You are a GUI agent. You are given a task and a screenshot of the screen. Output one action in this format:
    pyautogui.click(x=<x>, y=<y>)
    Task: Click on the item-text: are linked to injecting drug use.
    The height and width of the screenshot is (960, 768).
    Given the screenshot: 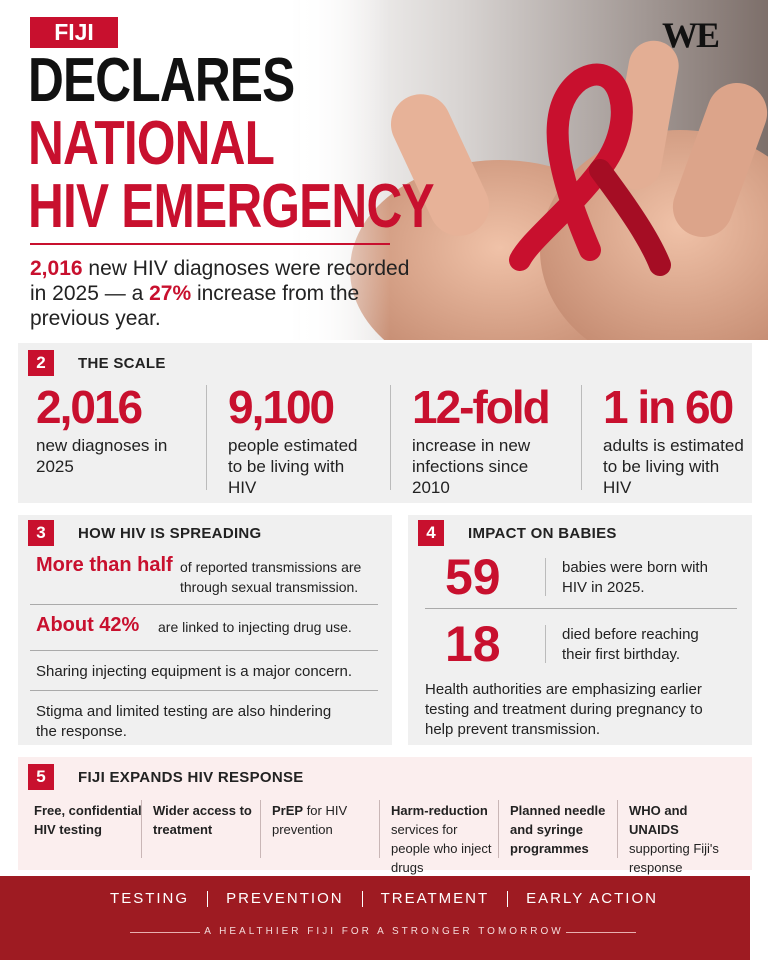 What is the action you would take?
    pyautogui.click(x=255, y=627)
    